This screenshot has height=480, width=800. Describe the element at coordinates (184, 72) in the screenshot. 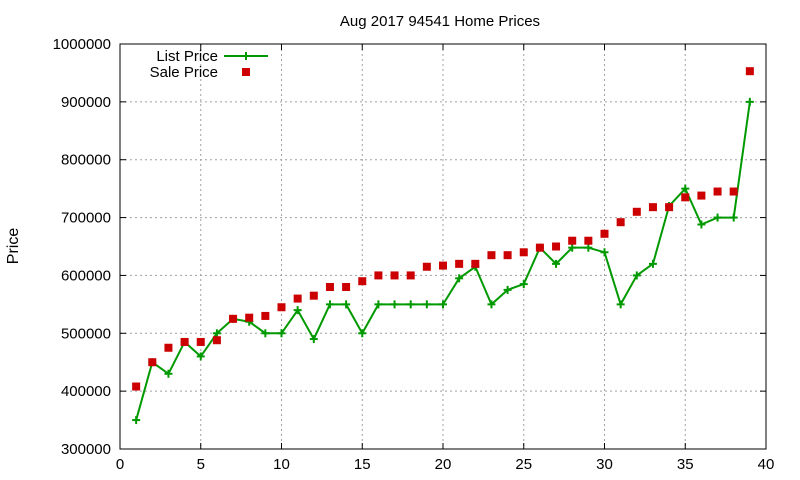

I see `legend-label-sale-price: Sale Price` at that location.